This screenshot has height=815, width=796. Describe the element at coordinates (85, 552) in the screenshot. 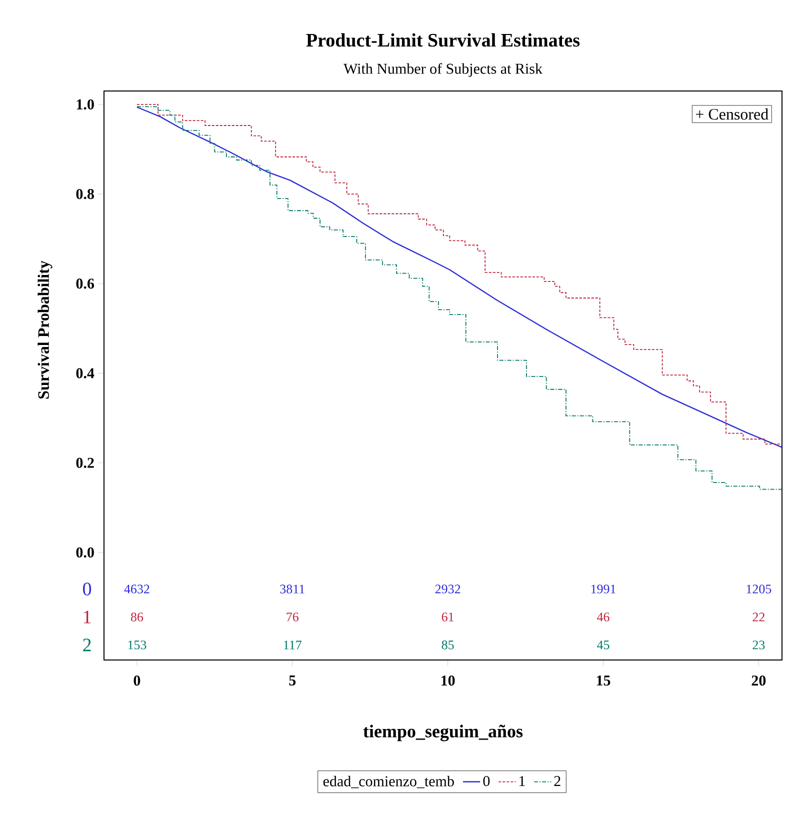

I see `y-tick-label: 0.0` at that location.